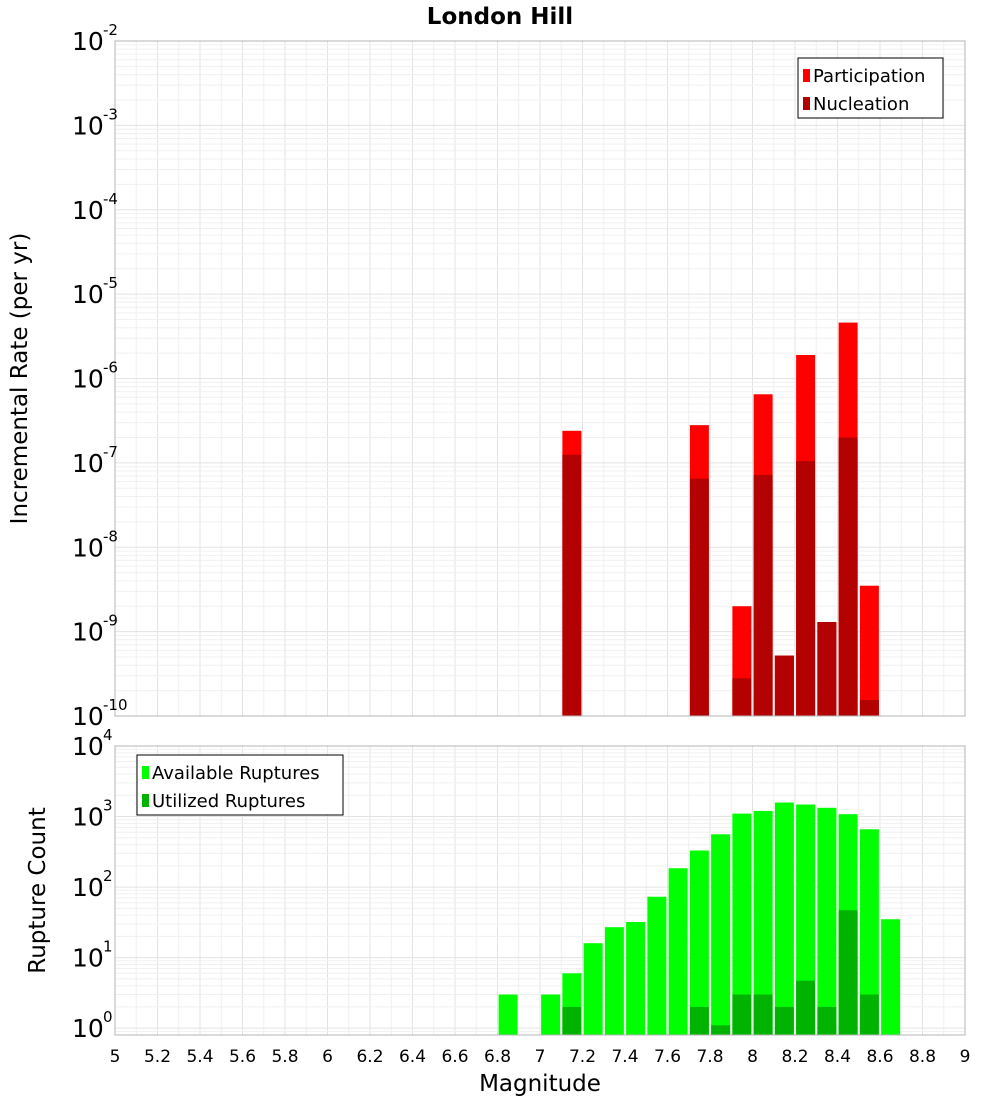 The height and width of the screenshot is (1100, 1000). Describe the element at coordinates (582, 1057) in the screenshot. I see `x-tick-label: 7.2` at that location.